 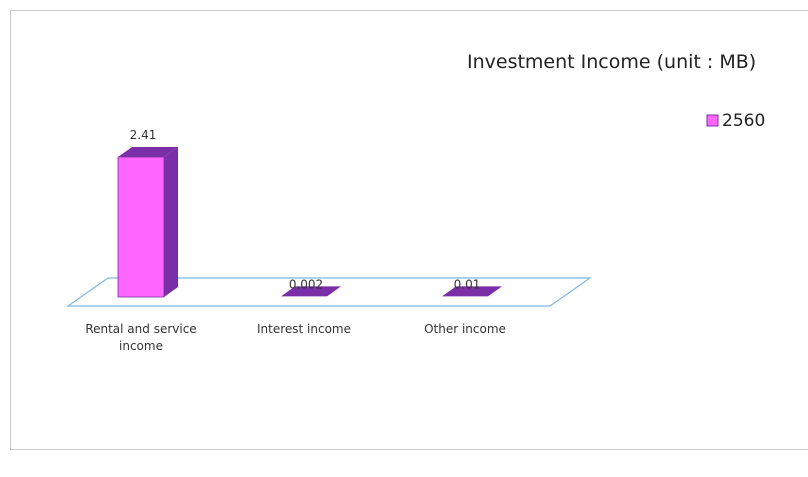 I want to click on data-label-2: 0.01, so click(x=467, y=284).